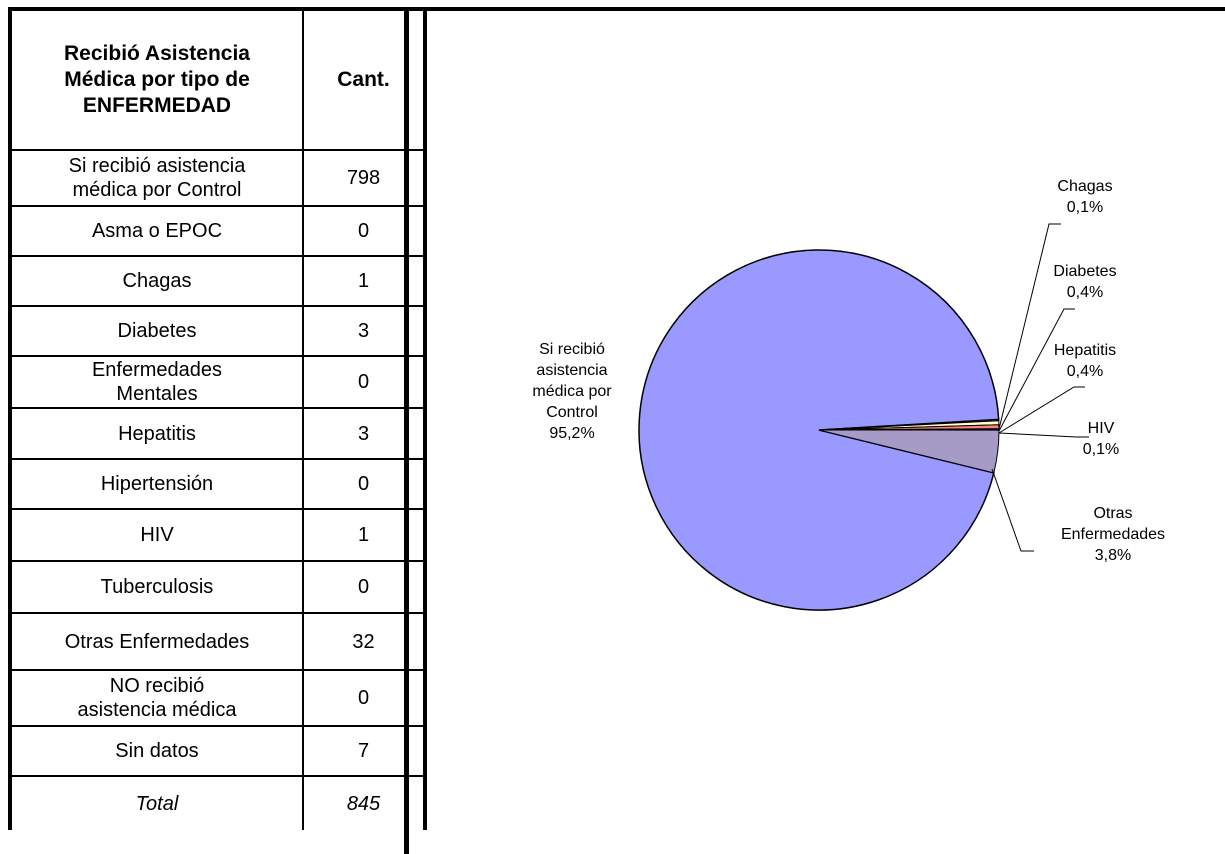 The image size is (1225, 854). I want to click on table-row: HIV 1, so click(217, 535).